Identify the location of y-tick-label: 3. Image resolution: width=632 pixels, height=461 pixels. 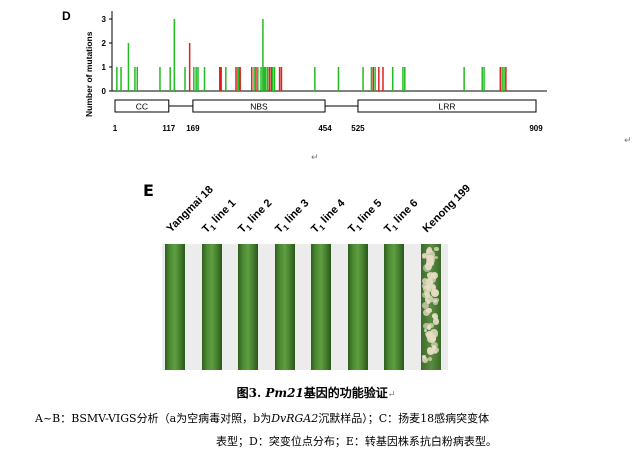
(104, 19).